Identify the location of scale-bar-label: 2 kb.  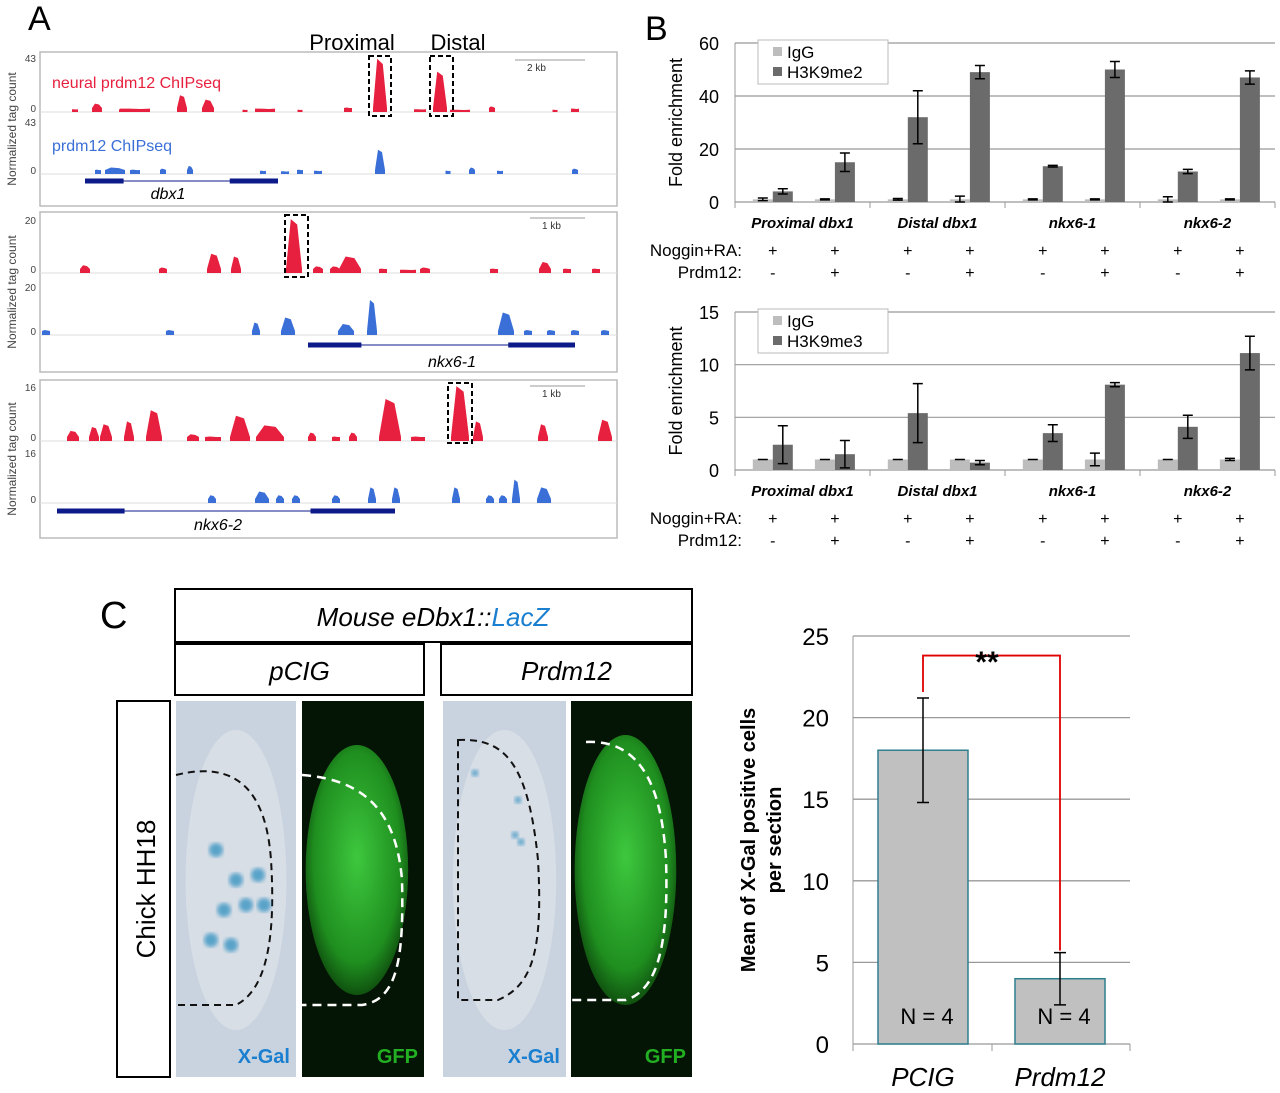
(536, 68).